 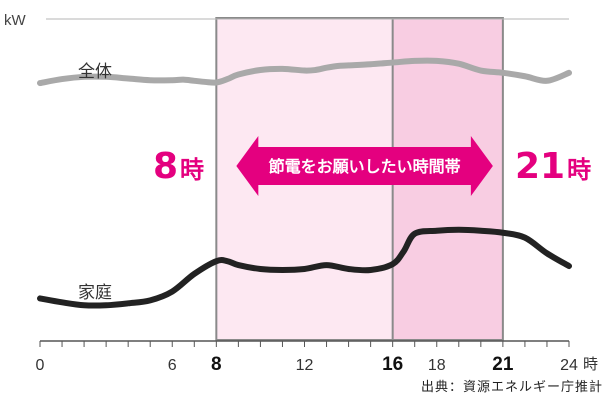 What do you see at coordinates (317, 357) in the screenshot?
I see `x-axis: 0 6 8 12 16 18 21 24 時` at bounding box center [317, 357].